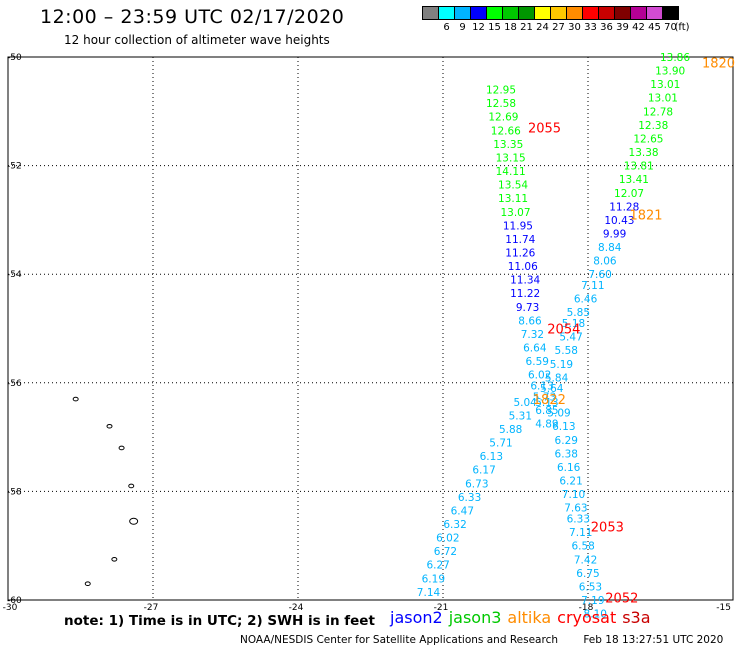 Image resolution: width=740 pixels, height=650 pixels. I want to click on wave-height-value: 5.19, so click(561, 365).